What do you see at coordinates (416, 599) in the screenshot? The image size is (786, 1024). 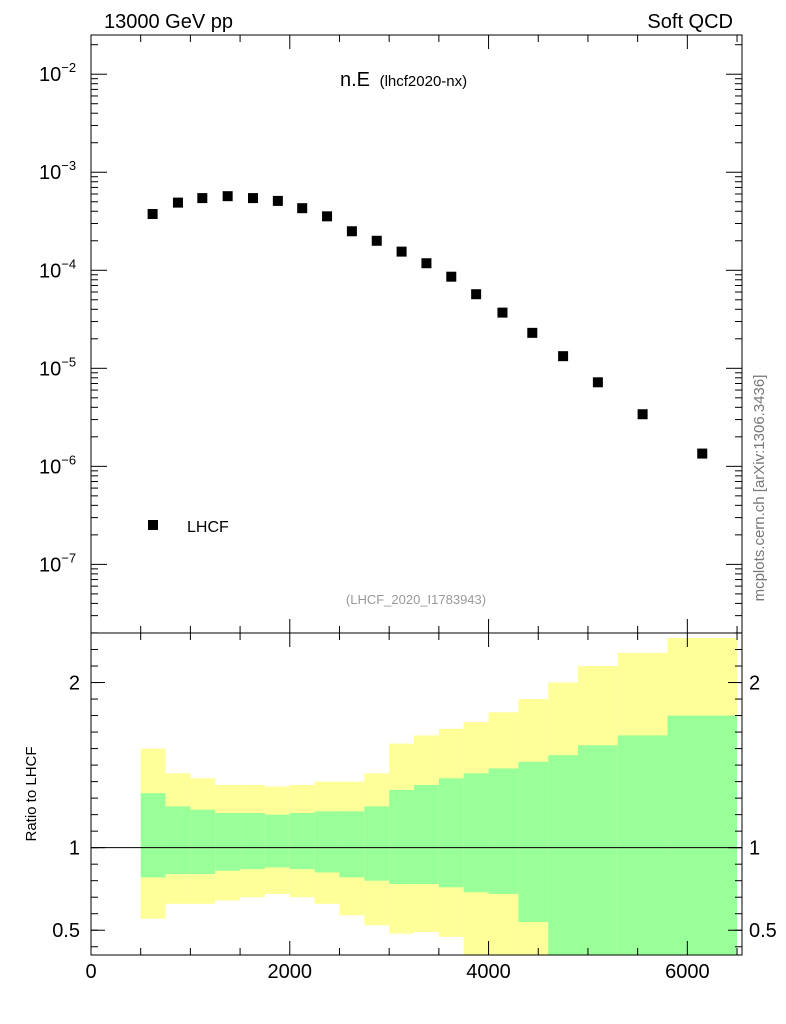 I see `analysis-id-label: (LHCF_2020_I1783943)` at bounding box center [416, 599].